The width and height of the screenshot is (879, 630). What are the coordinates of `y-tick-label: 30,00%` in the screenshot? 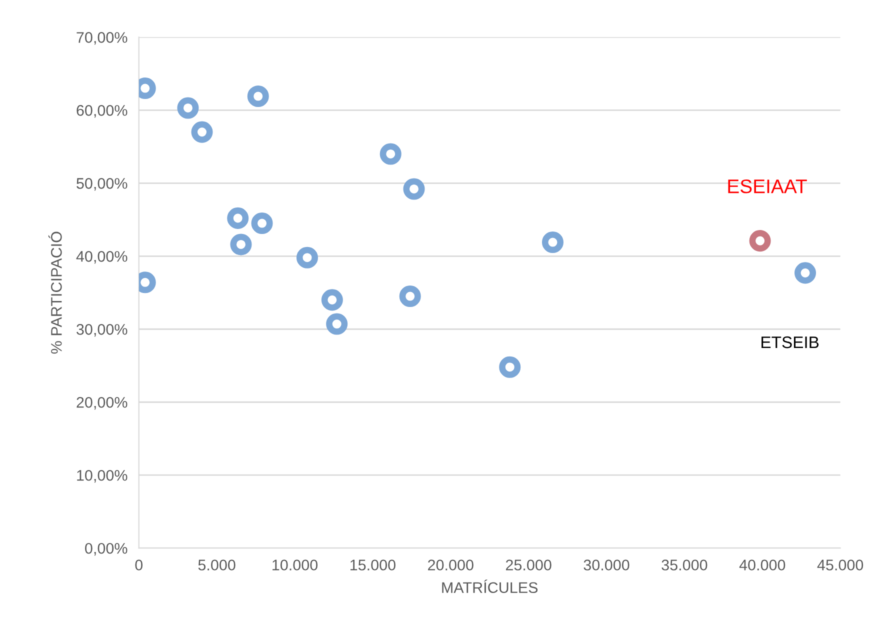 It's located at (102, 330).